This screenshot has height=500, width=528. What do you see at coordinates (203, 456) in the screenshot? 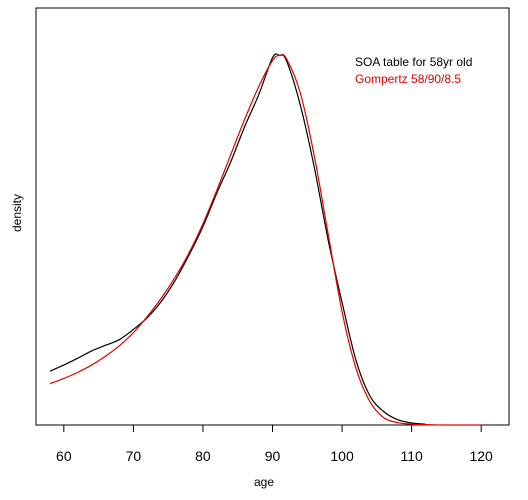
I see `x-tick-label: 80` at bounding box center [203, 456].